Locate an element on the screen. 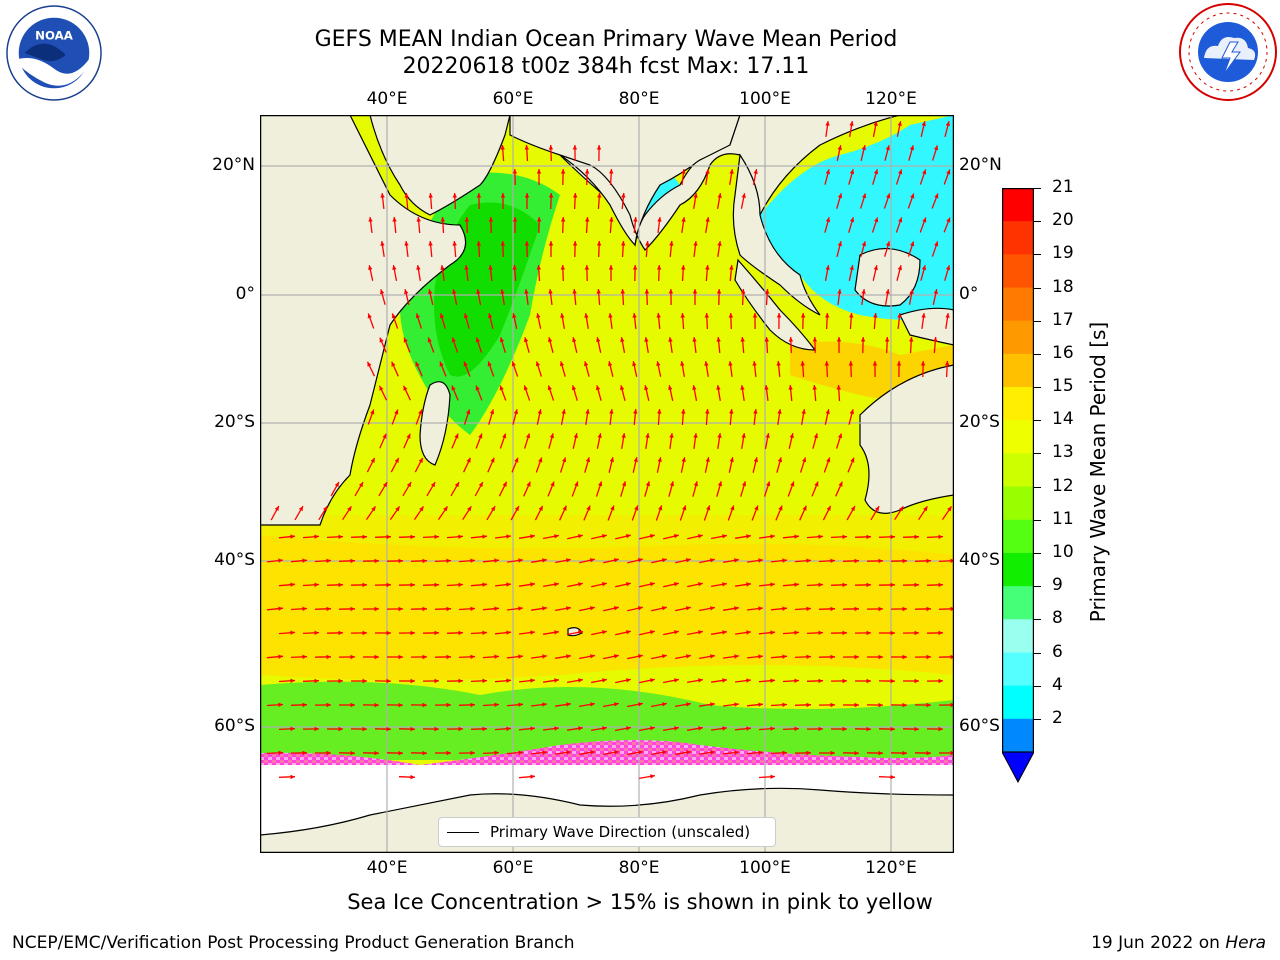  colorbar-tick-label: 18 is located at coordinates (1063, 286).